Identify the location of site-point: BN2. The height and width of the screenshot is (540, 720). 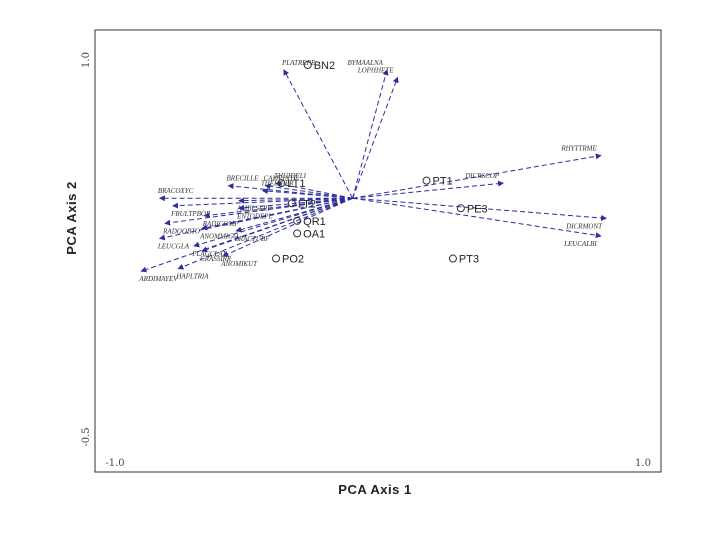
(319, 66).